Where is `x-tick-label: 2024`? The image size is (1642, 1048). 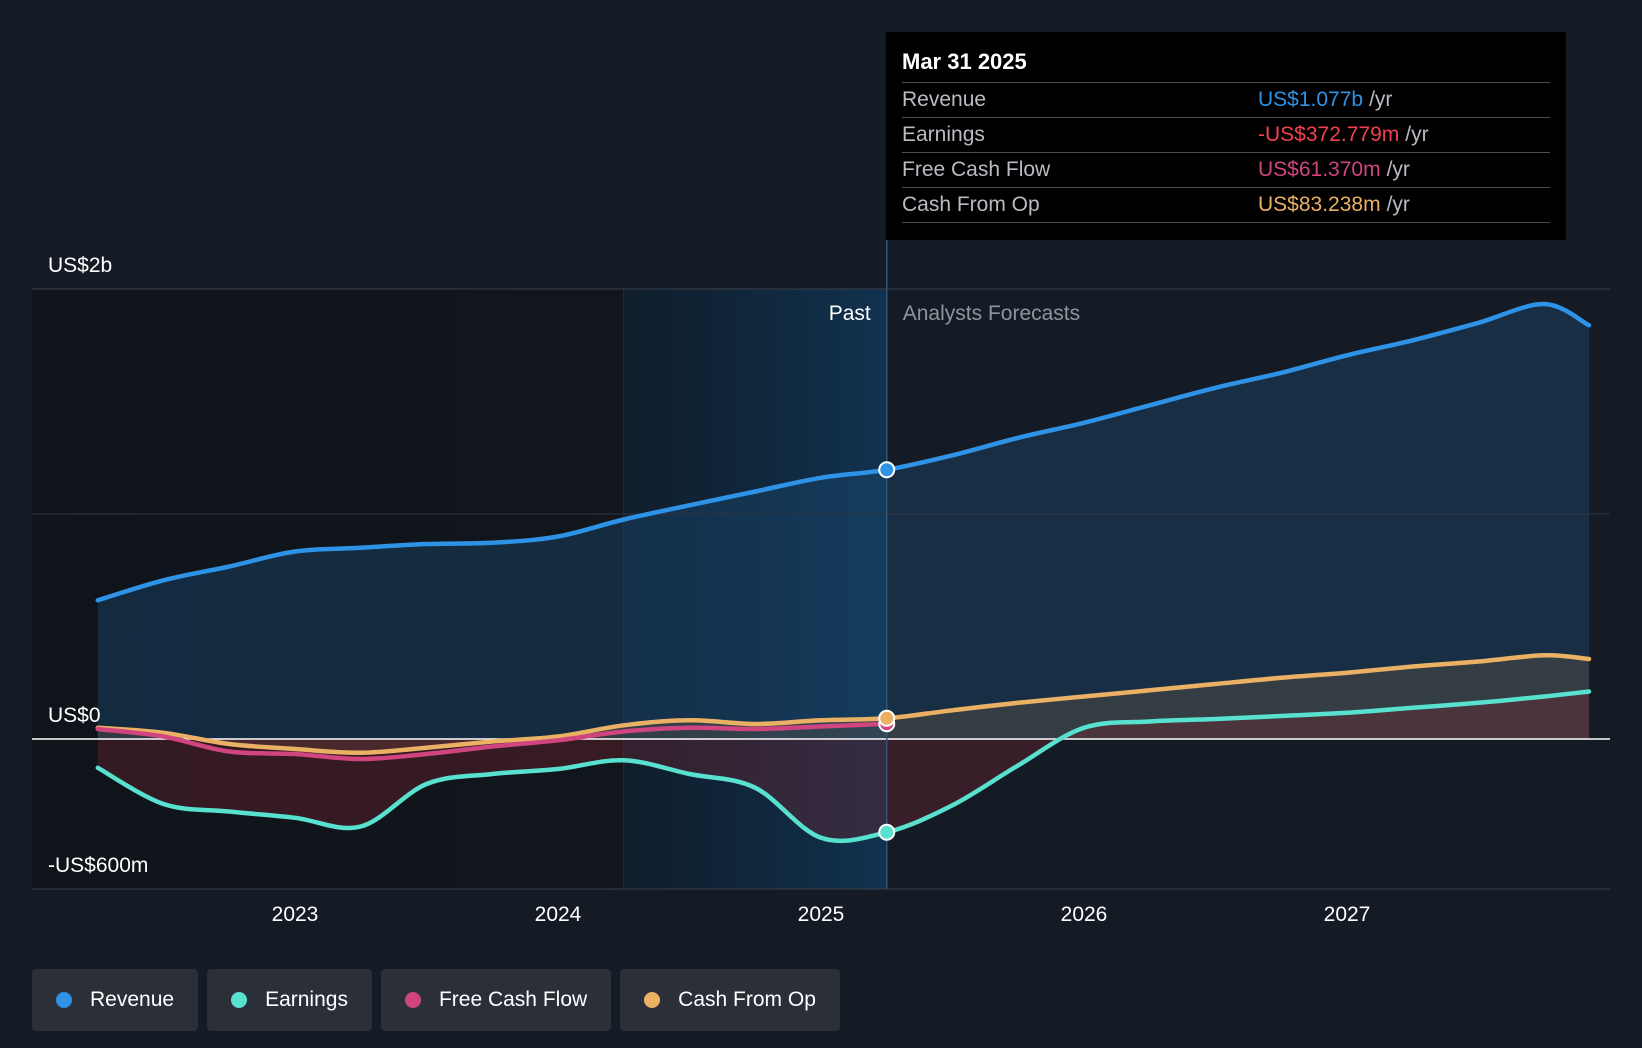 x-tick-label: 2024 is located at coordinates (558, 914).